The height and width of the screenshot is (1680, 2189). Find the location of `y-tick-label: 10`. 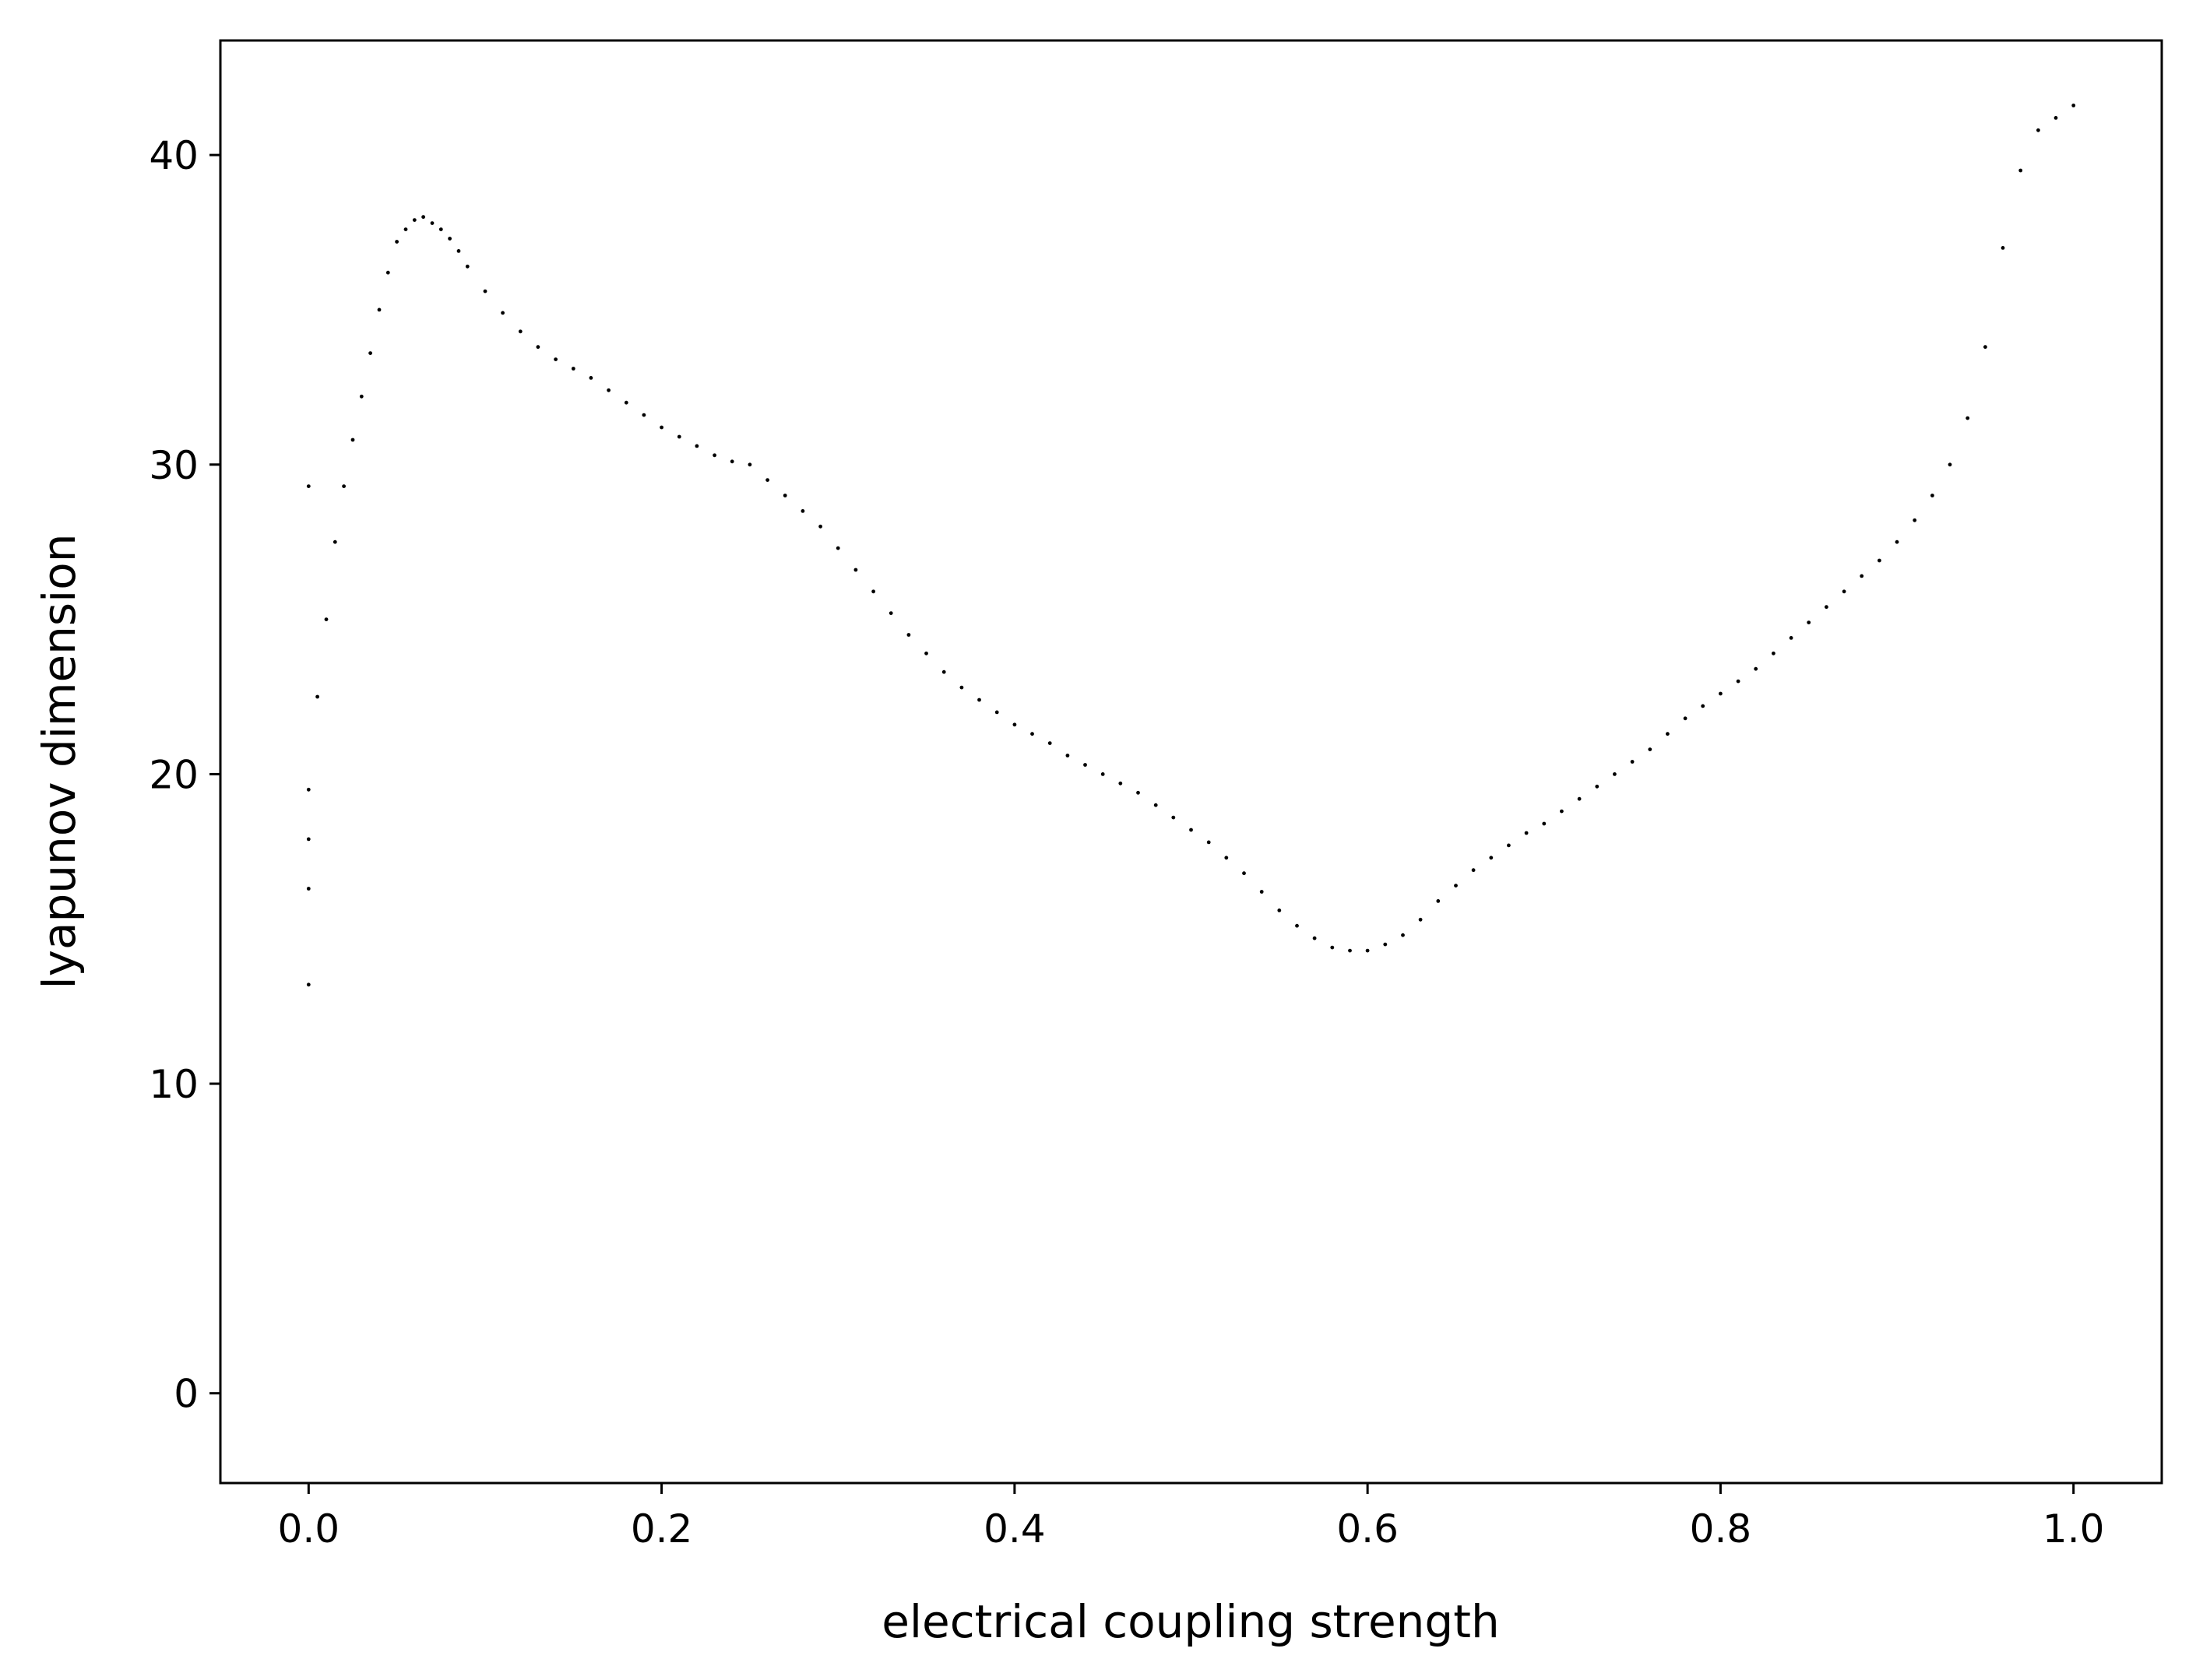

y-tick-label: 10 is located at coordinates (174, 1085).